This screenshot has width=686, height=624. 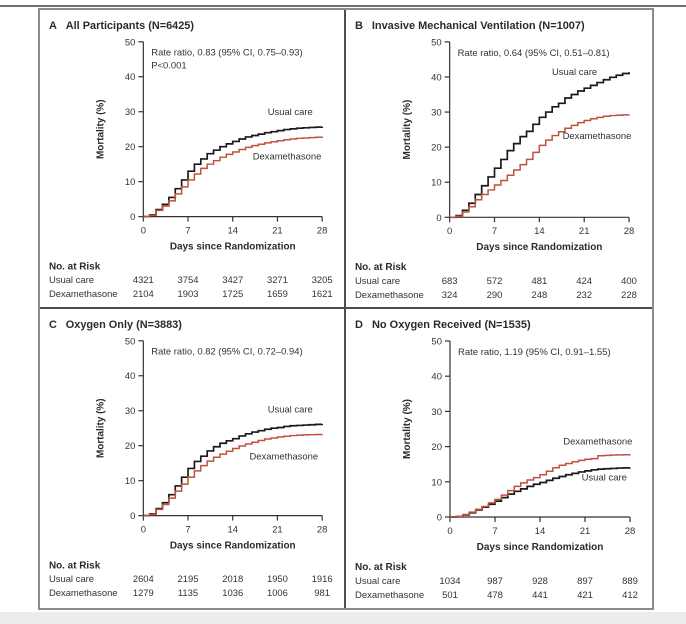 I want to click on usual-care-at-risk-value: 3205, so click(x=322, y=279).